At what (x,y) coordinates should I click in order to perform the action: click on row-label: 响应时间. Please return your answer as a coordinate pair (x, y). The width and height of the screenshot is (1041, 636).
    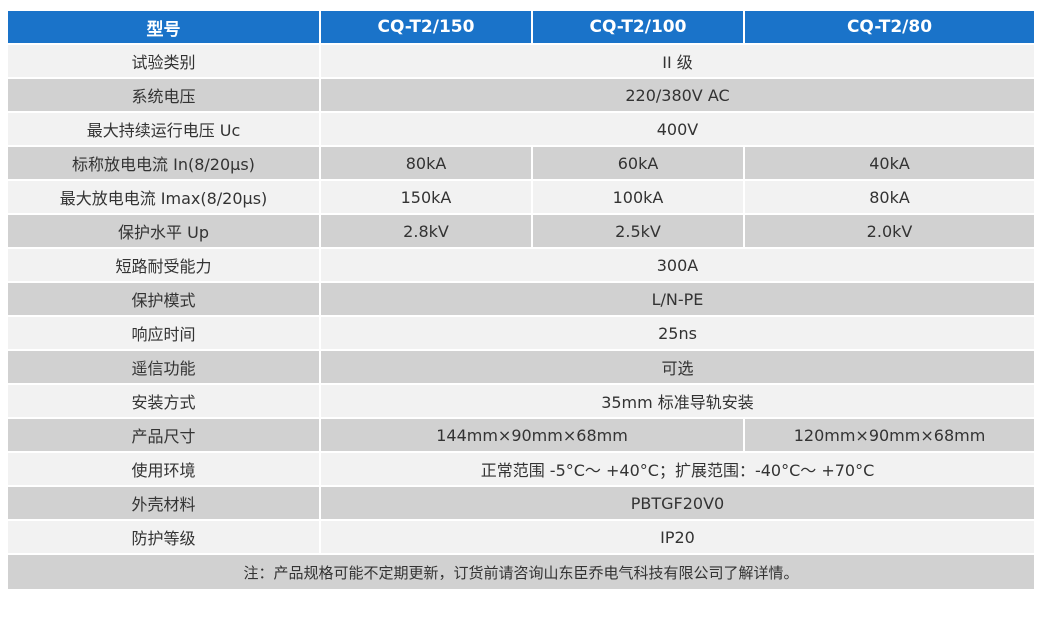
    Looking at the image, I should click on (163, 333).